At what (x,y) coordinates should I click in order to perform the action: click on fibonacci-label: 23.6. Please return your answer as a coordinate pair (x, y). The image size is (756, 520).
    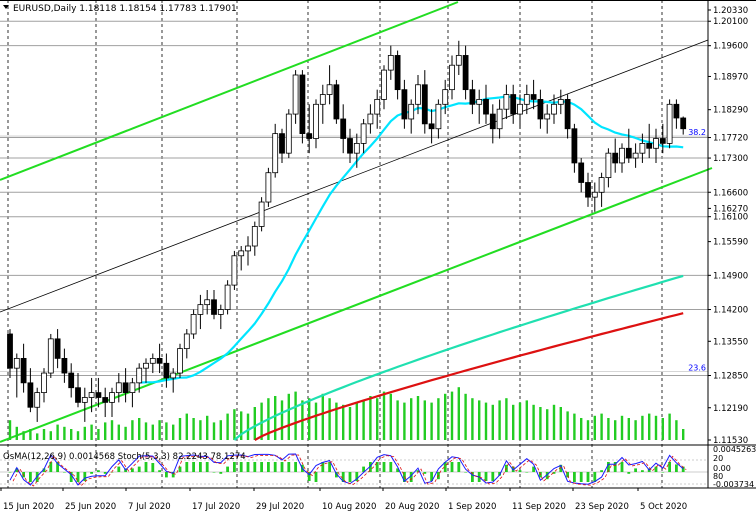
    Looking at the image, I should click on (697, 368).